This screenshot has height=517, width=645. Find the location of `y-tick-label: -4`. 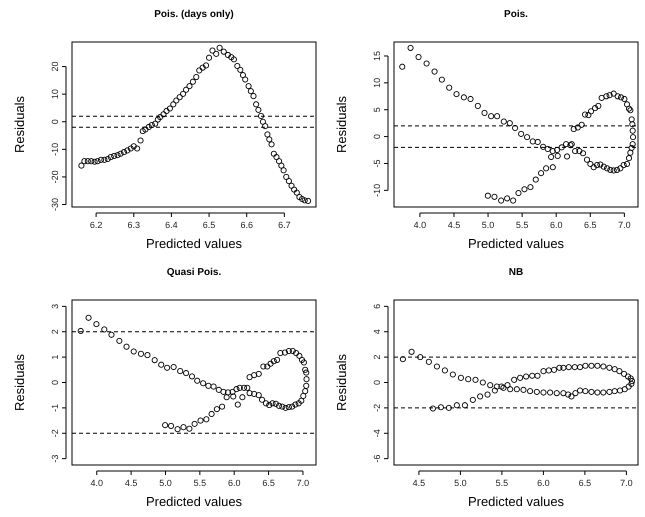

y-tick-label: -4 is located at coordinates (377, 433).